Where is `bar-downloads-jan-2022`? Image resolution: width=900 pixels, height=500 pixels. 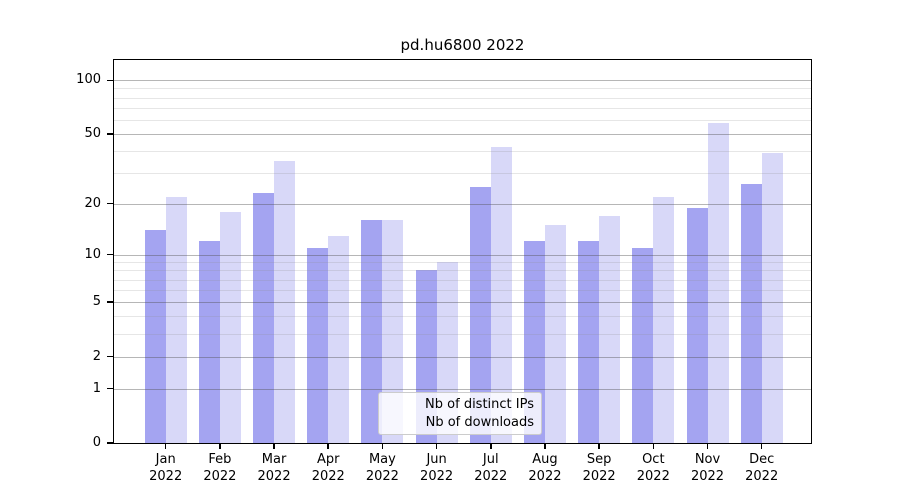
bar-downloads-jan-2022 is located at coordinates (176, 319).